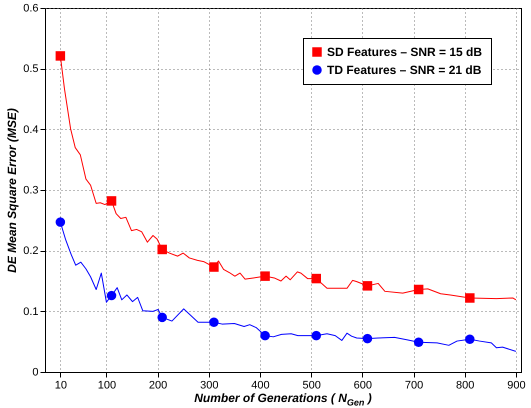 The height and width of the screenshot is (408, 531). I want to click on x-tick-label: 800, so click(465, 386).